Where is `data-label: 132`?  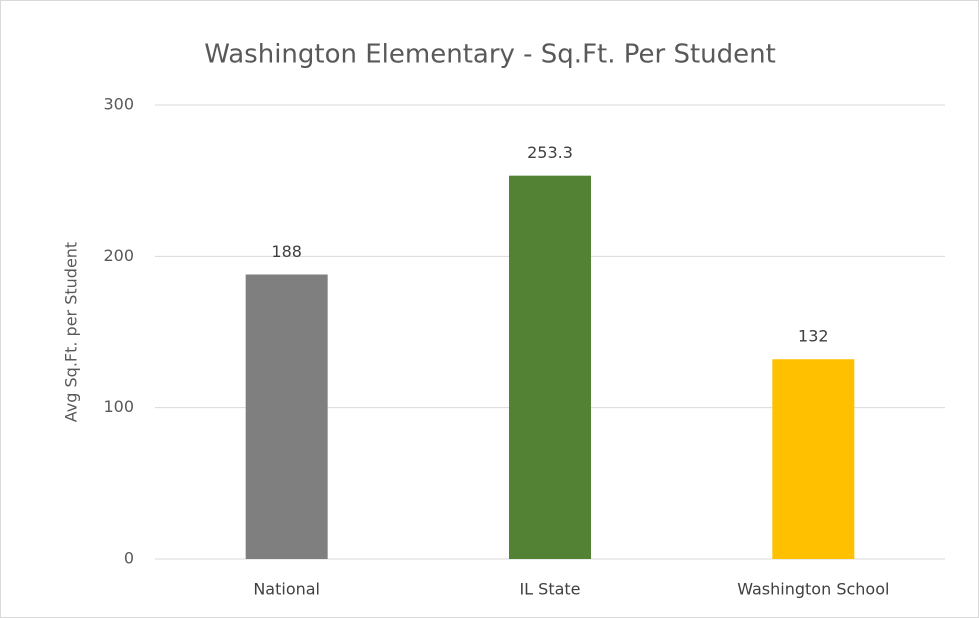
data-label: 132 is located at coordinates (813, 336).